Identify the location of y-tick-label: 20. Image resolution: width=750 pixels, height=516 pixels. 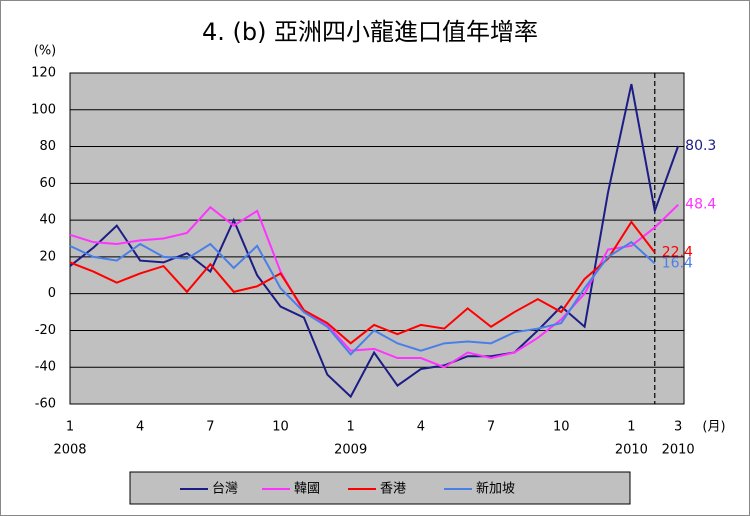
(47, 256).